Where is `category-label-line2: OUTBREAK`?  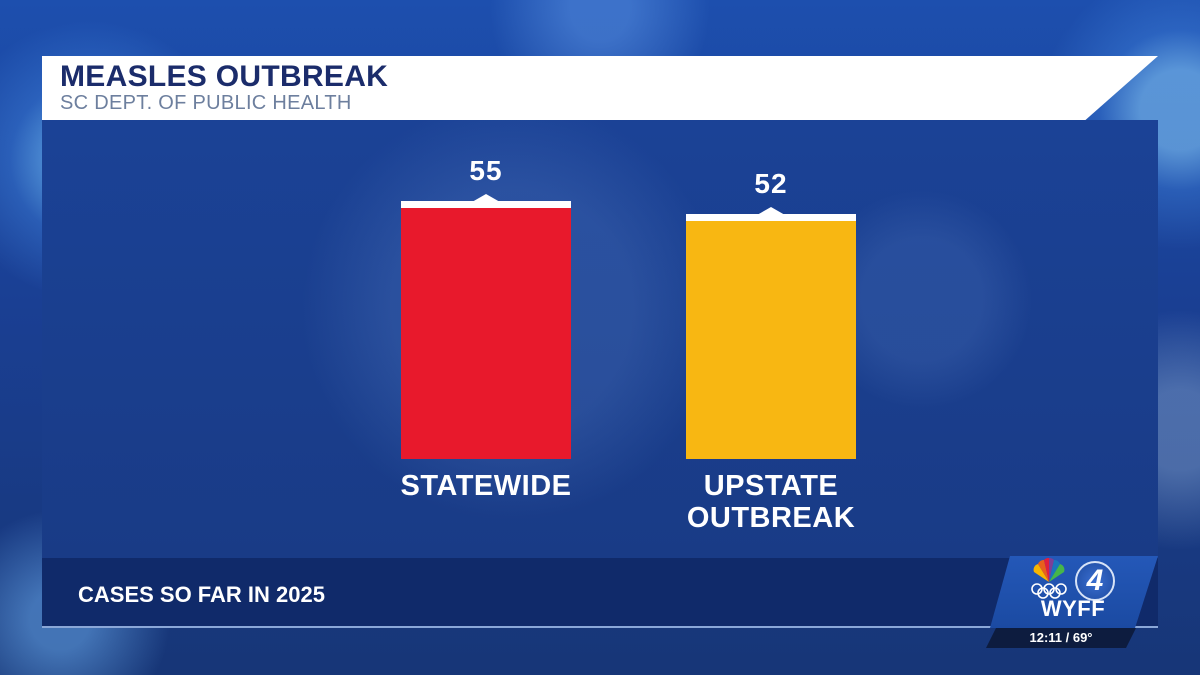
category-label-line2: OUTBREAK is located at coordinates (771, 518).